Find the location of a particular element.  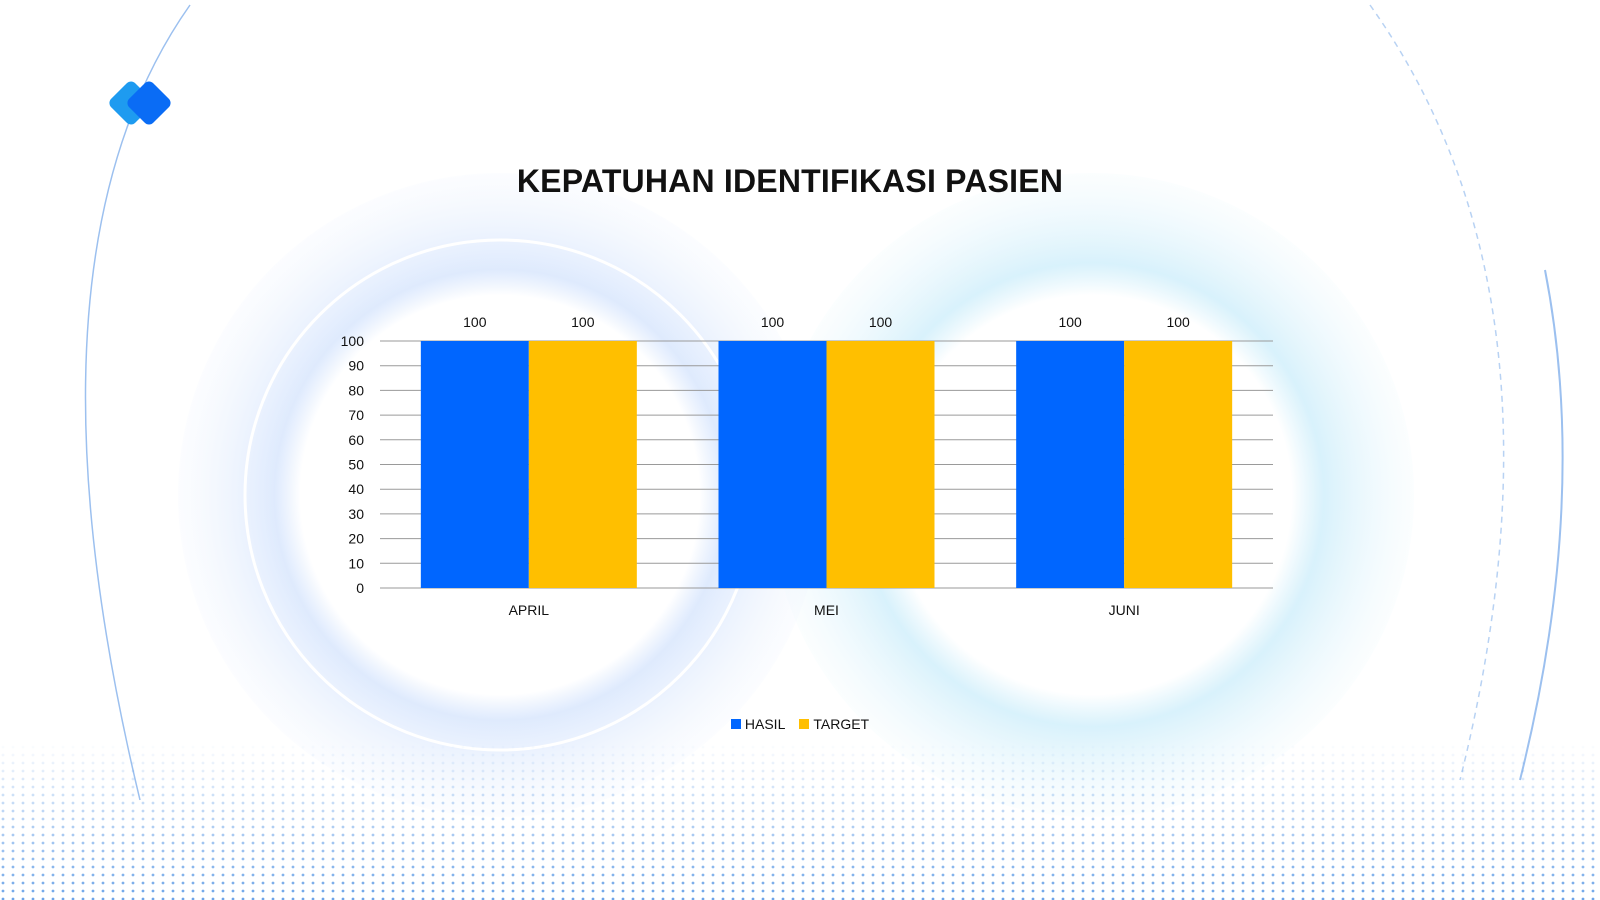

y-tick-label: 50 is located at coordinates (356, 465).